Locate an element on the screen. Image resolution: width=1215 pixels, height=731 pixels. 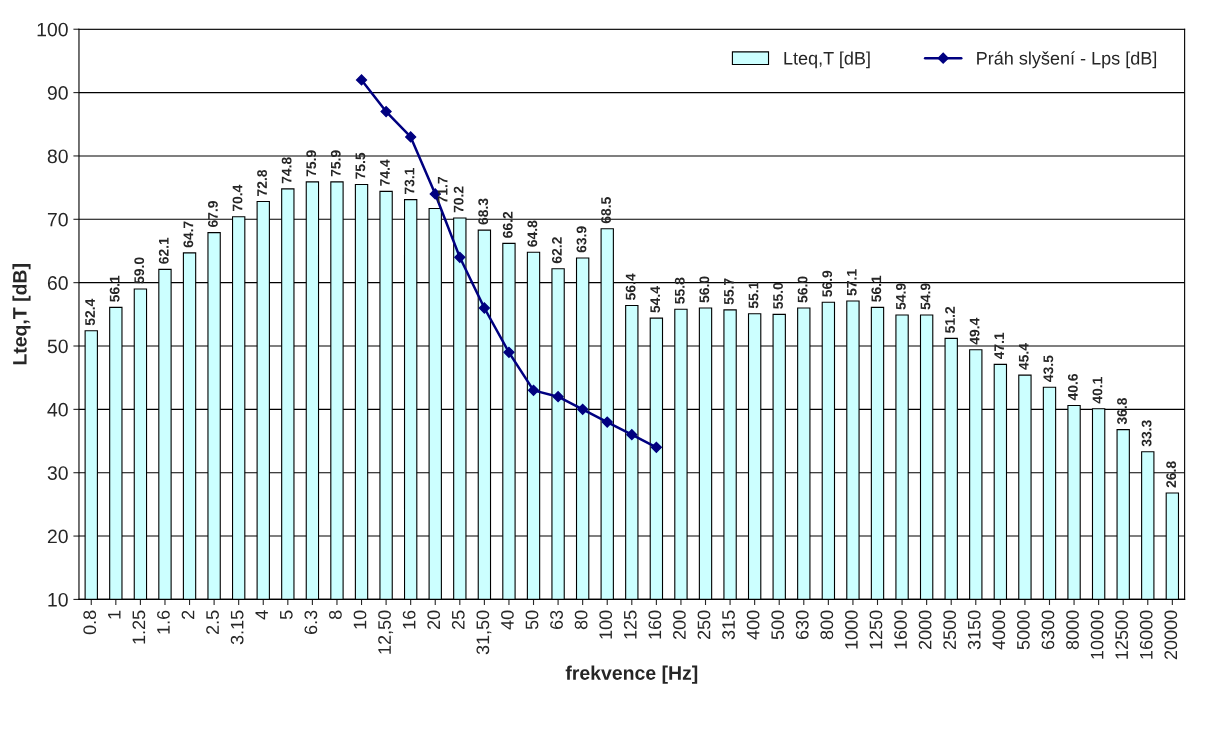
data-label: 43.5 is located at coordinates (1048, 368).